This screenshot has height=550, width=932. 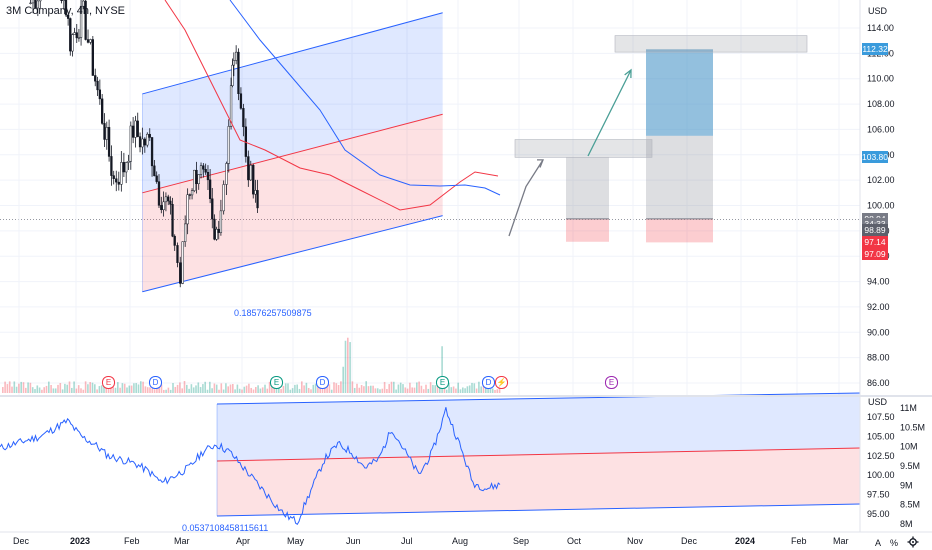 What do you see at coordinates (679, 92) in the screenshot?
I see `long-position-2-profit` at bounding box center [679, 92].